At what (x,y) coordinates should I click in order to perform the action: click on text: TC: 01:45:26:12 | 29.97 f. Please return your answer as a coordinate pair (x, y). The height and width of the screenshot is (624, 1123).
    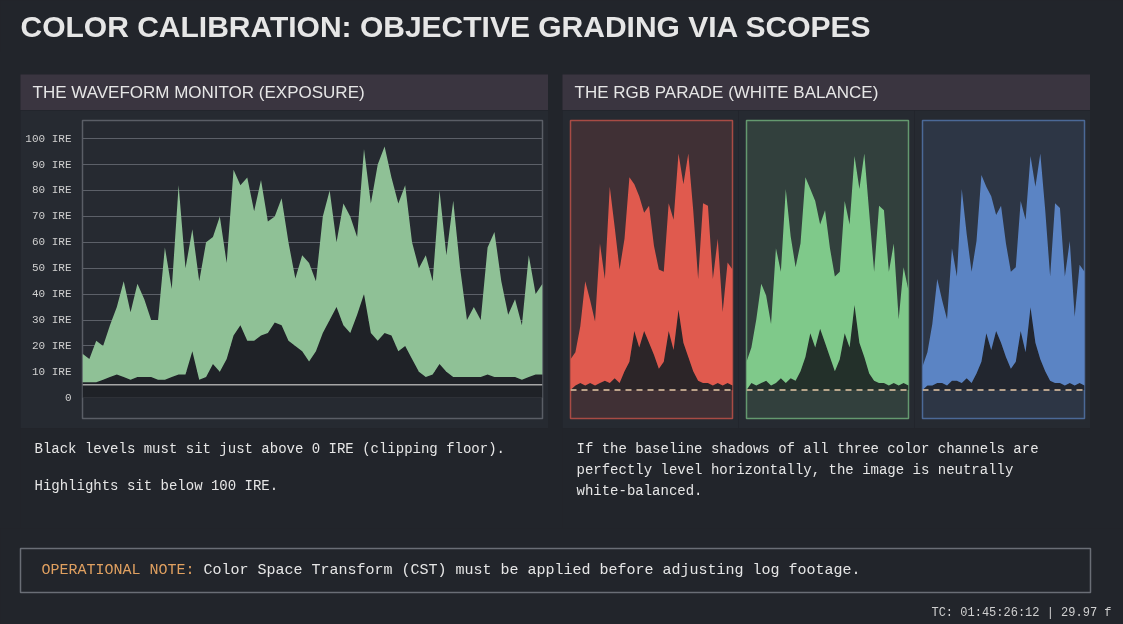
    Looking at the image, I should click on (1021, 612).